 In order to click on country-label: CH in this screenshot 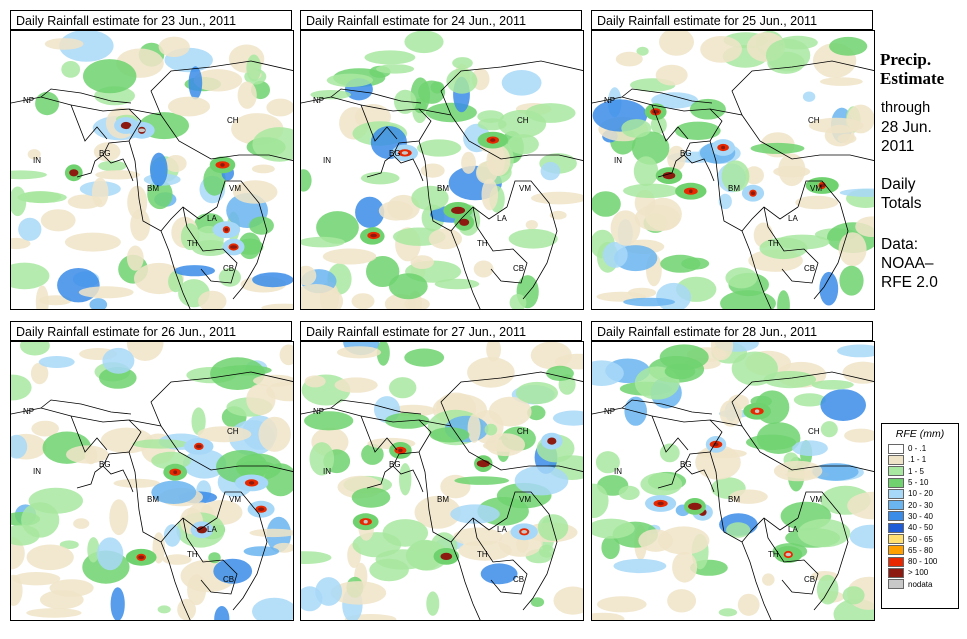, I will do `click(814, 120)`.